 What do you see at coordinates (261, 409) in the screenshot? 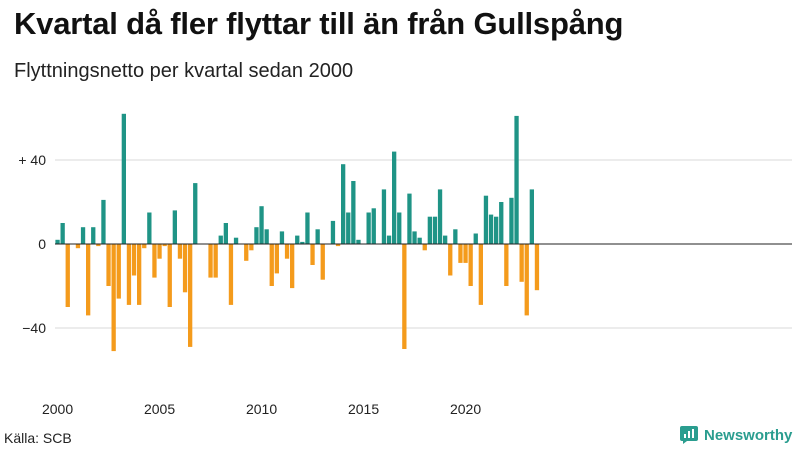
I see `x-tick-label: 2010` at bounding box center [261, 409].